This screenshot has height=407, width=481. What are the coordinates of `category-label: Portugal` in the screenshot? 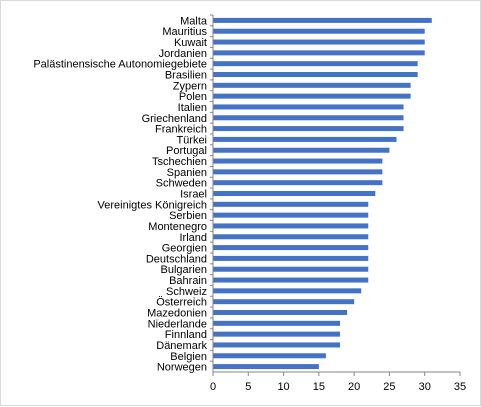 It's located at (186, 151).